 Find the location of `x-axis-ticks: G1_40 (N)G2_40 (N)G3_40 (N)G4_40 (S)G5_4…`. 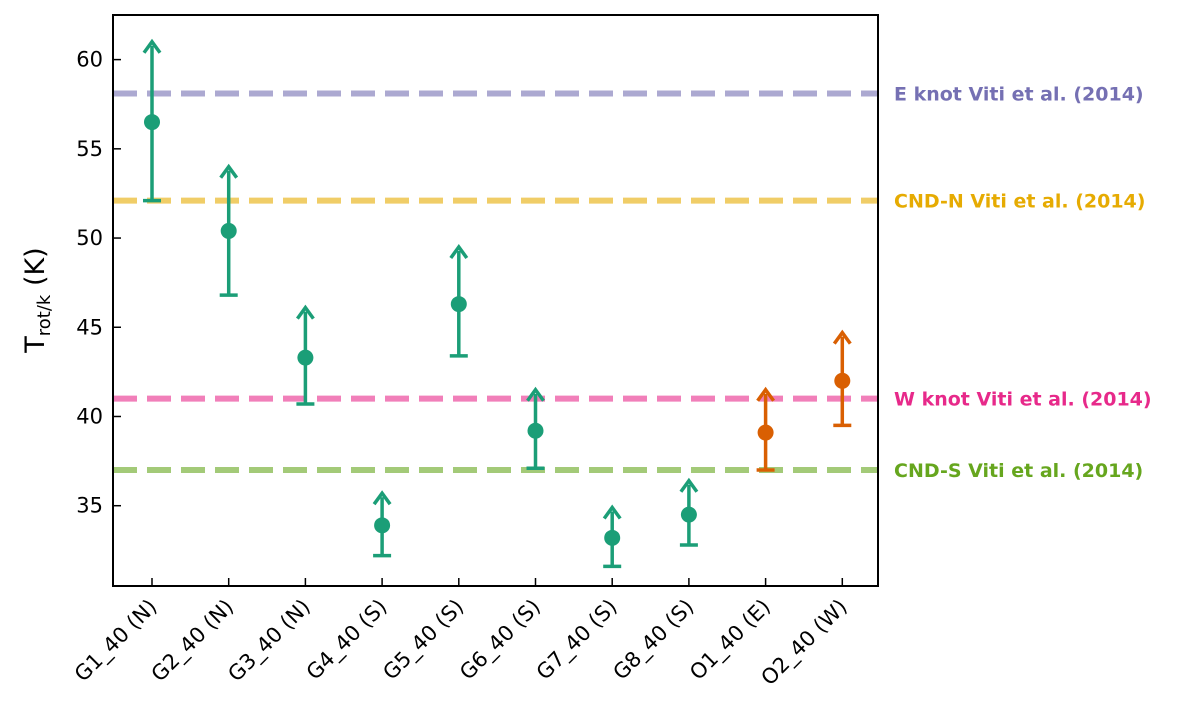

x-axis-ticks: G1_40 (N)G2_40 (N)G3_40 (N)G4_40 (S)G5_4… is located at coordinates (461, 634).